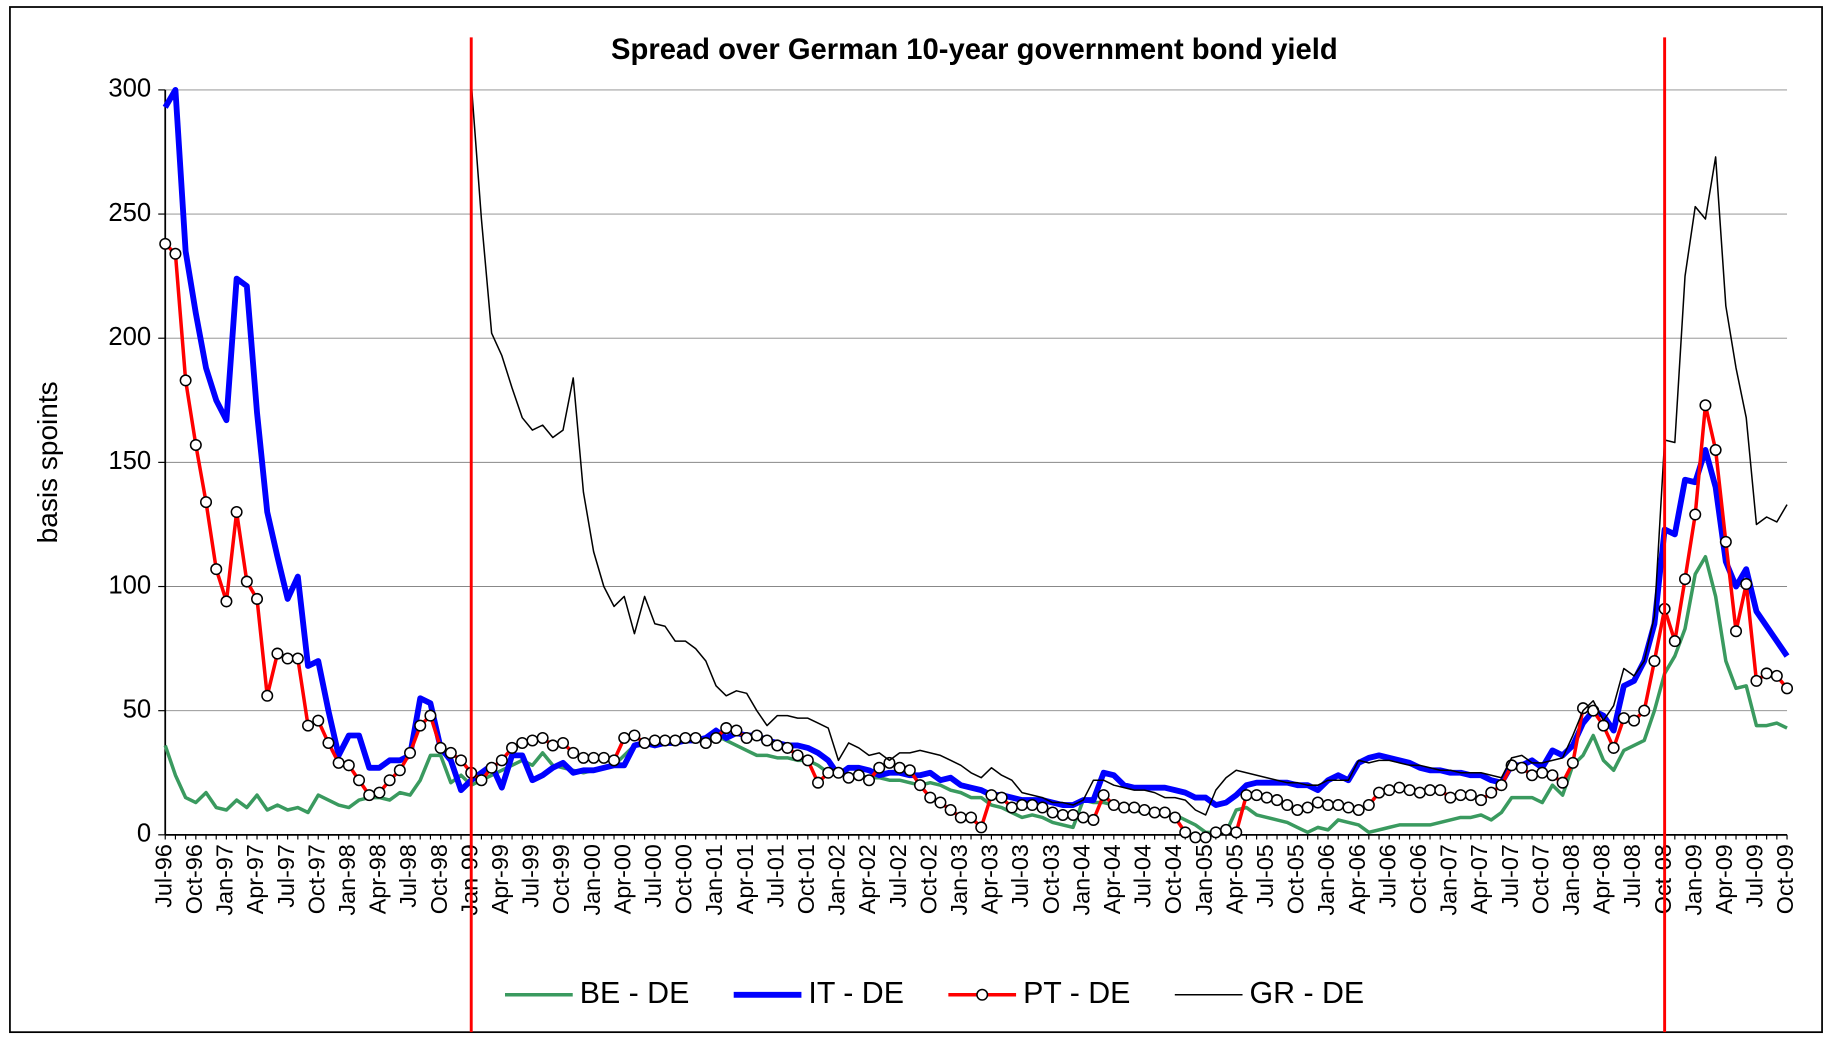 The image size is (1832, 1043). What do you see at coordinates (1265, 876) in the screenshot?
I see `x-tick-label: Jul-05` at bounding box center [1265, 876].